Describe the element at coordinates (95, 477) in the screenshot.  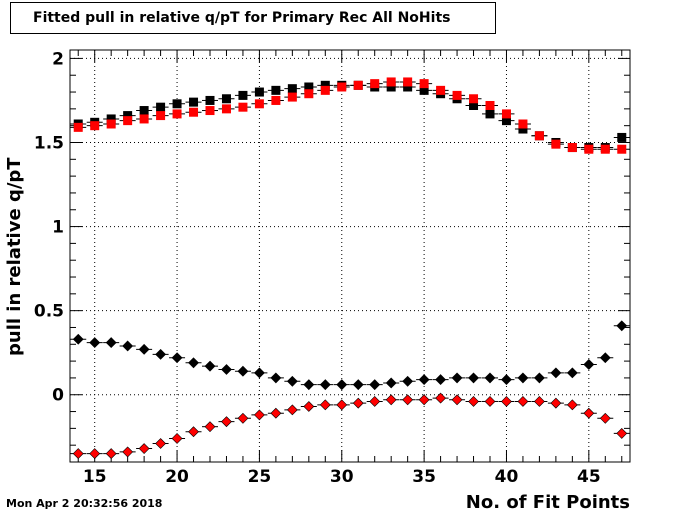
I see `x-tick-label: 15` at that location.